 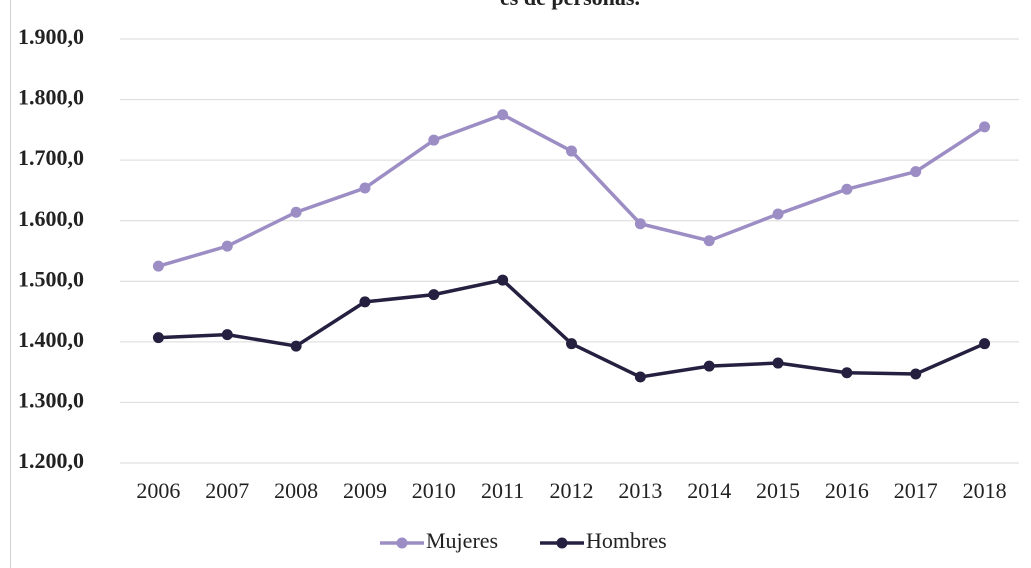 What do you see at coordinates (51, 399) in the screenshot?
I see `y-tick-label: 1.300,0` at bounding box center [51, 399].